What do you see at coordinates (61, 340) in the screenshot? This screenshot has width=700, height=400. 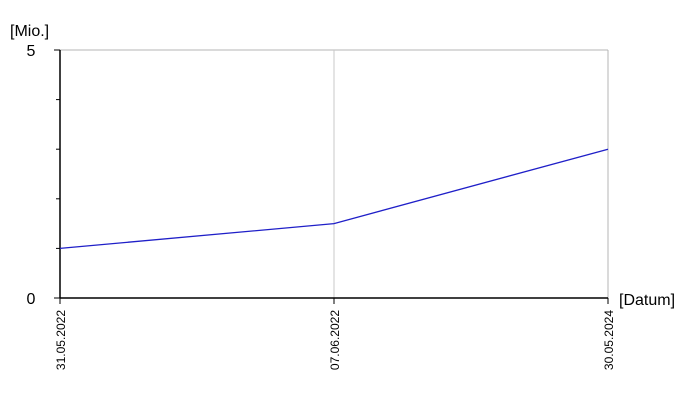 I see `x-tick-label: 31.05.2022` at bounding box center [61, 340].